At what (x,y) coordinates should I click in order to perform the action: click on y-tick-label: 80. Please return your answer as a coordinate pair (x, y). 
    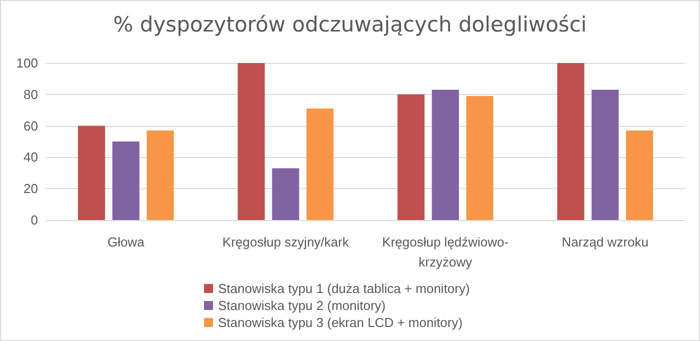
    Looking at the image, I should click on (31, 94).